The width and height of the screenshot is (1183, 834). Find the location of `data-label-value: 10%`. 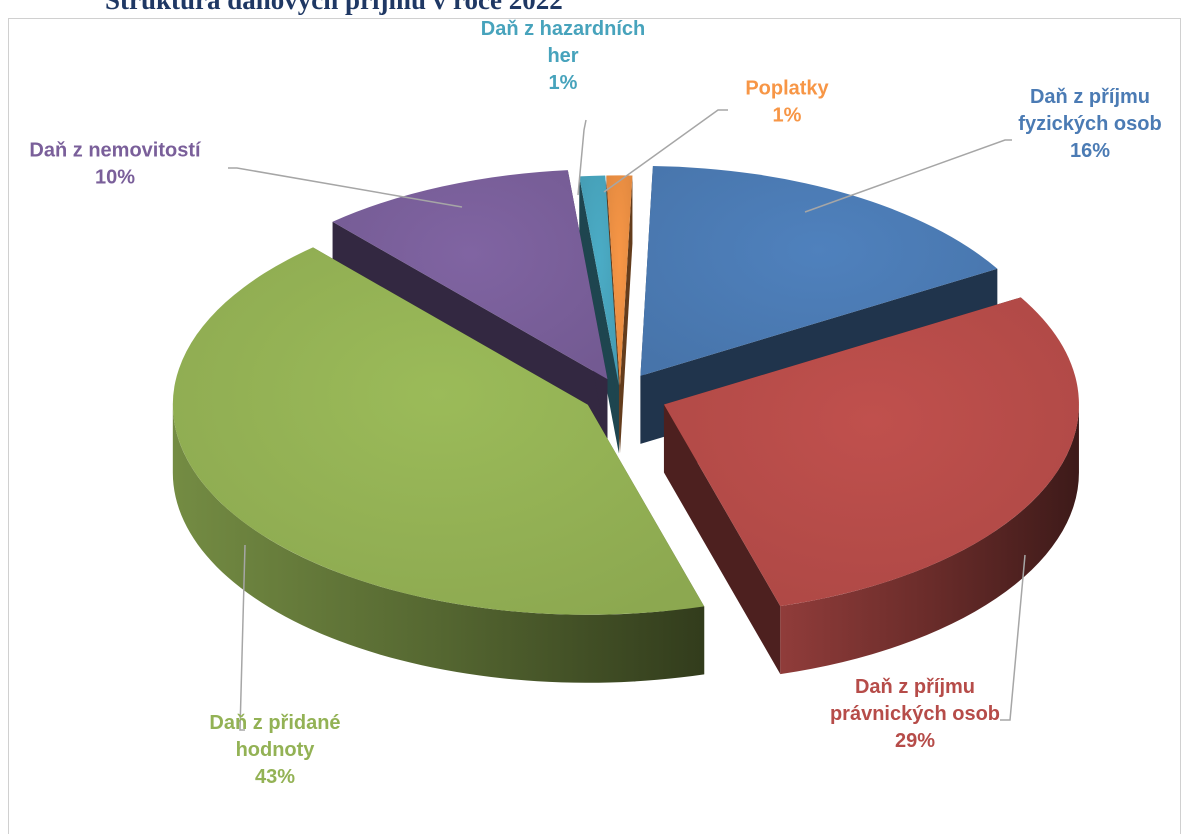

data-label-value: 10% is located at coordinates (115, 178).